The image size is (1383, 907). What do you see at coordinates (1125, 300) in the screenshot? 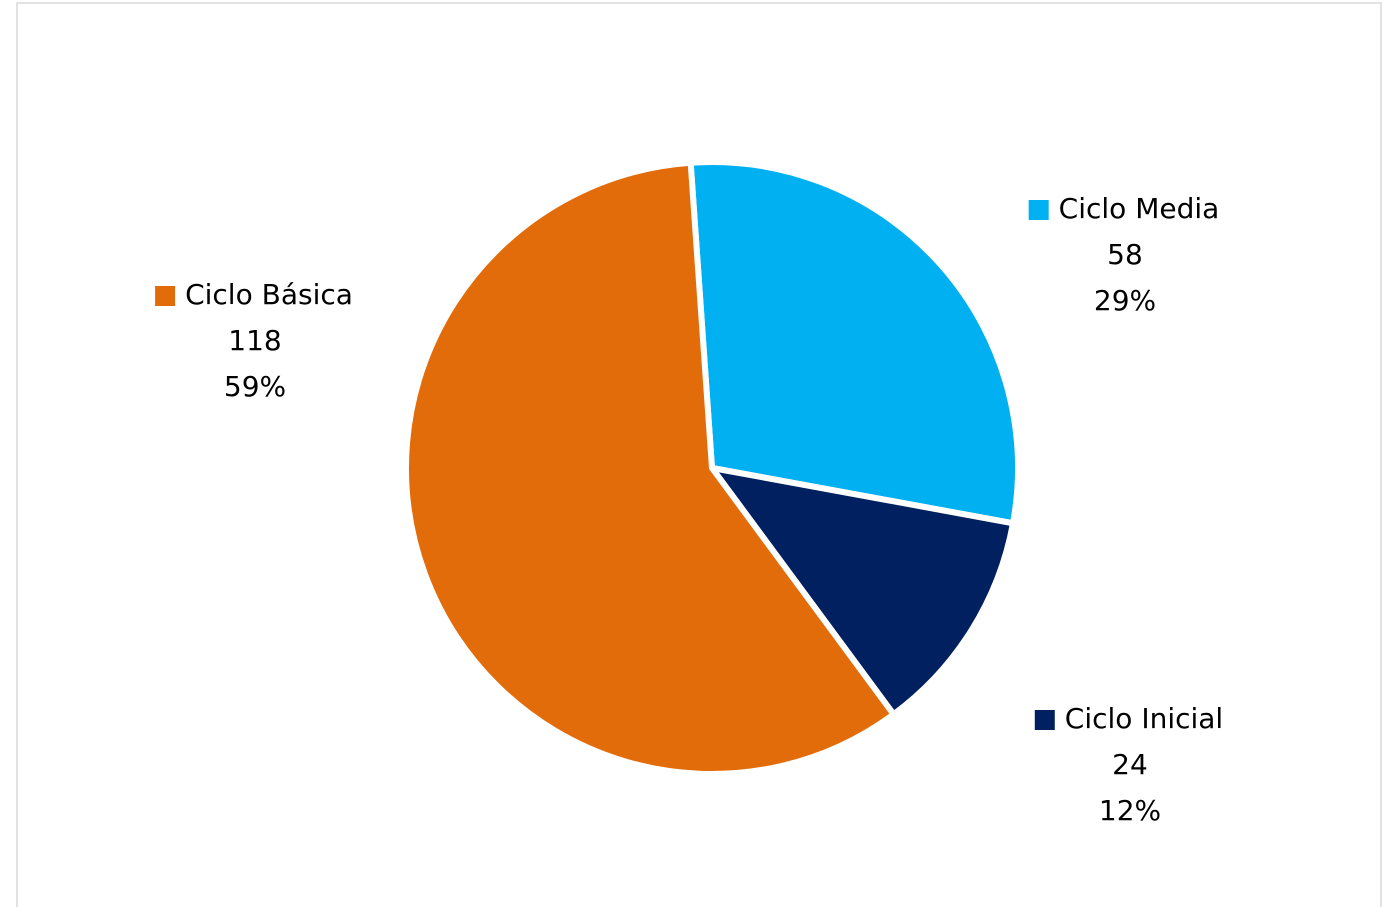
I see `slice-label-percent: 29%` at bounding box center [1125, 300].